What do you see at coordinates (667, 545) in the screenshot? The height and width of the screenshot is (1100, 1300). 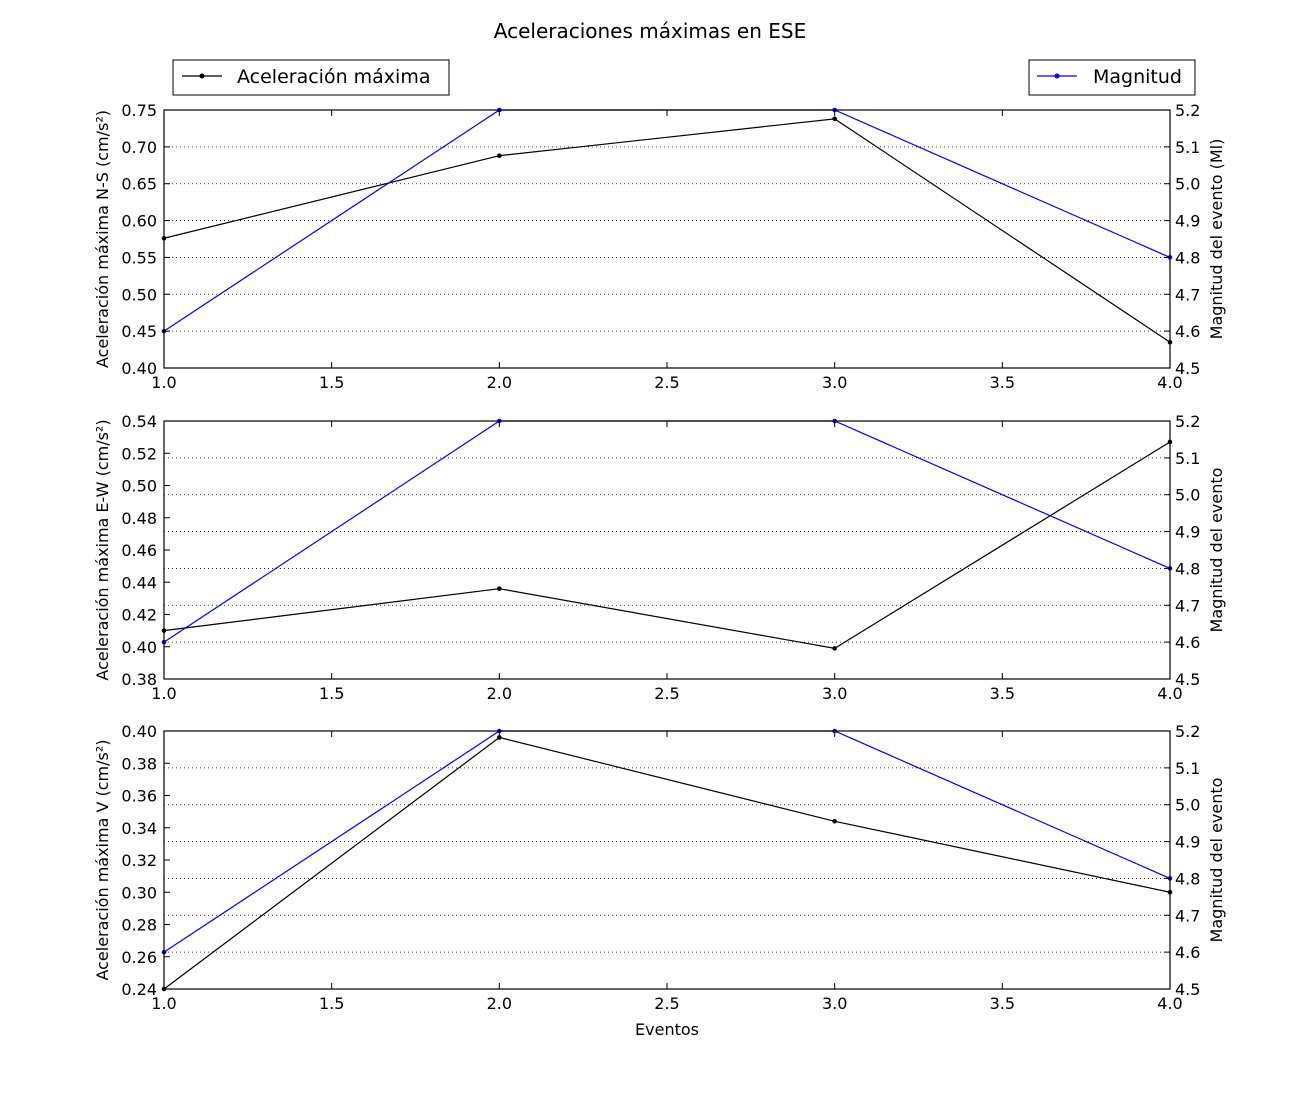 I see `series-line-aceleracion` at bounding box center [667, 545].